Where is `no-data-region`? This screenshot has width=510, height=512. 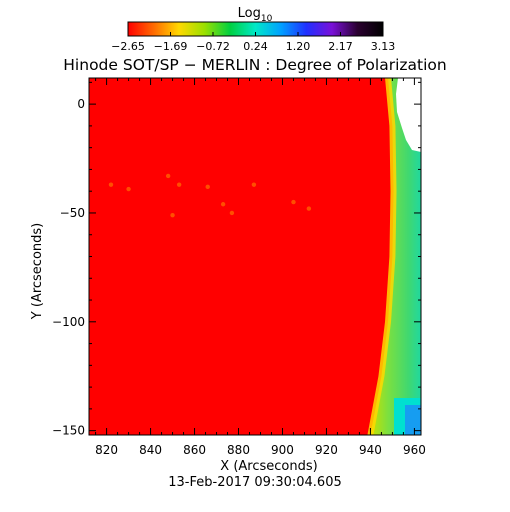 no-data-region is located at coordinates (408, 115).